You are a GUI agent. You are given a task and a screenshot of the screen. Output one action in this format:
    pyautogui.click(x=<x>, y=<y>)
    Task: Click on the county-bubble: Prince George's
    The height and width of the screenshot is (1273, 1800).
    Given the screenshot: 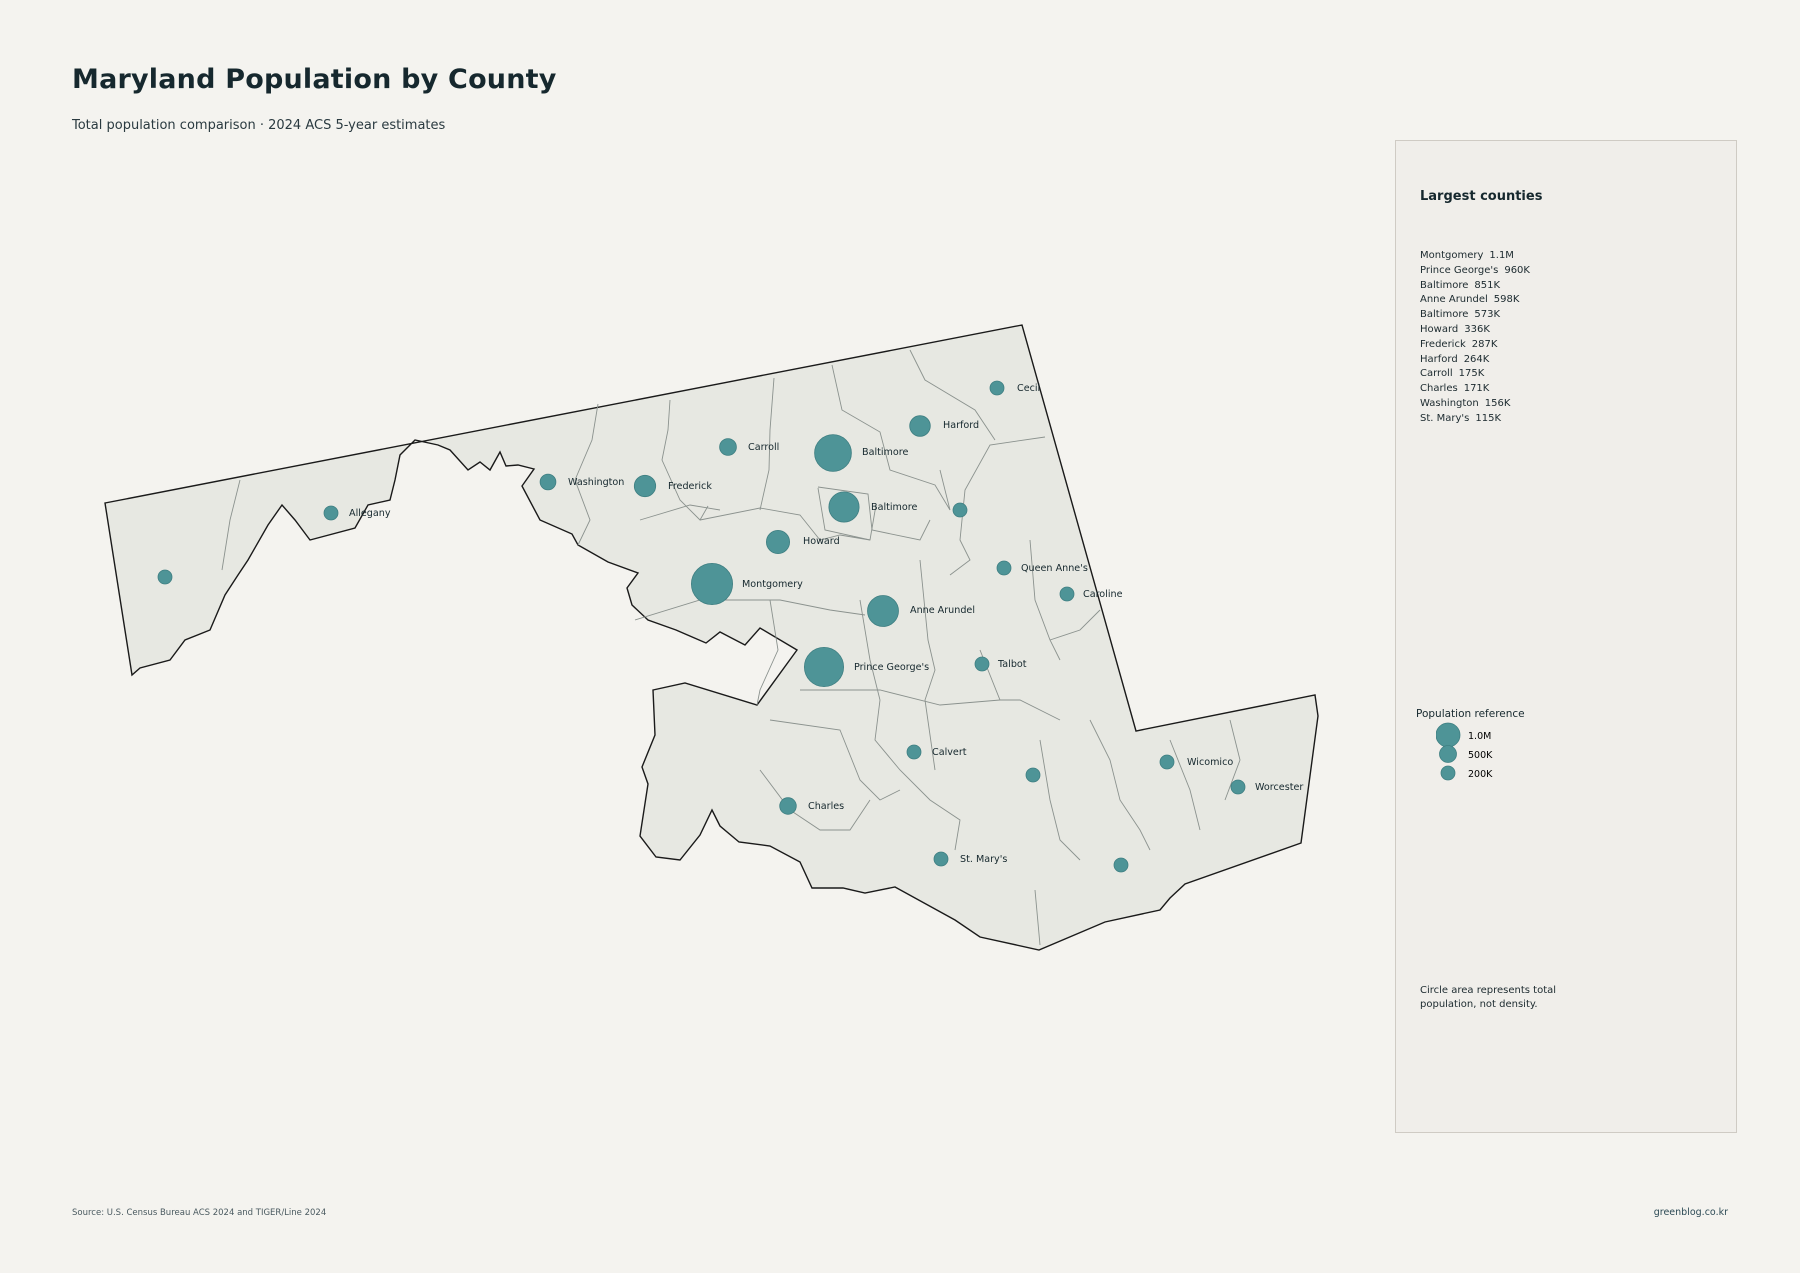 What is the action you would take?
    pyautogui.click(x=866, y=667)
    